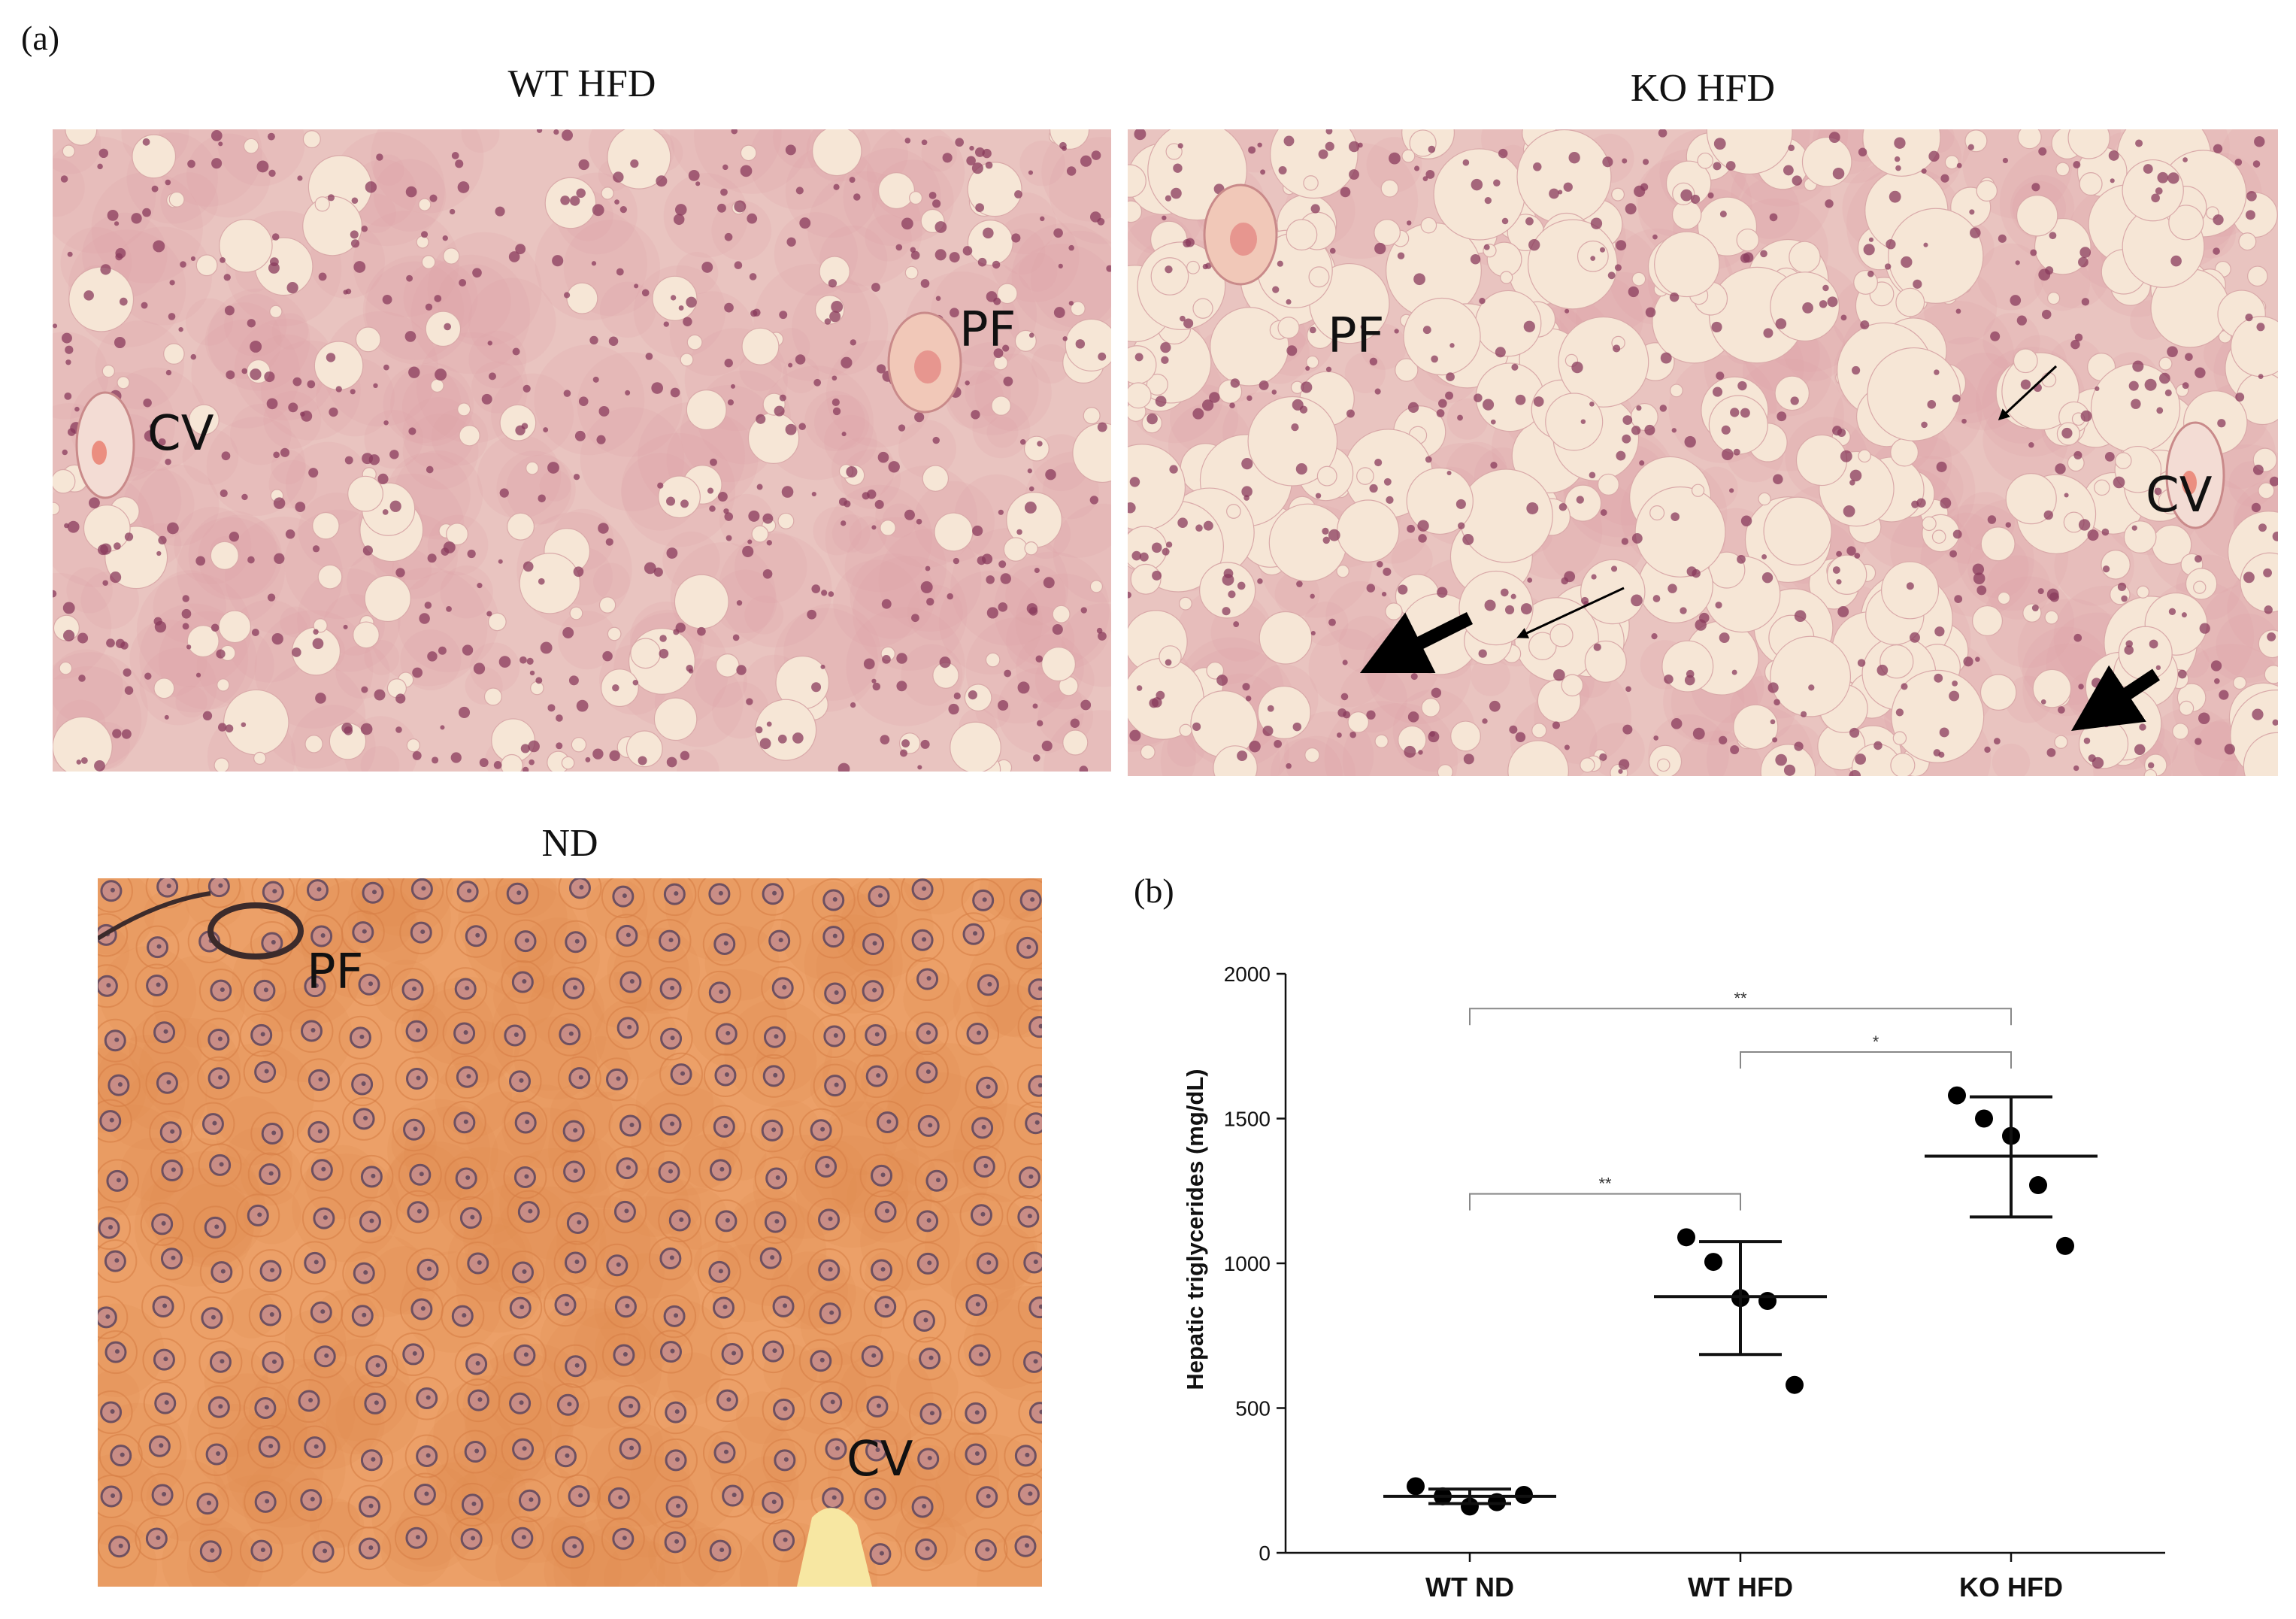  Describe the element at coordinates (1740, 1587) in the screenshot. I see `x-tick-label: WT HFD` at that location.